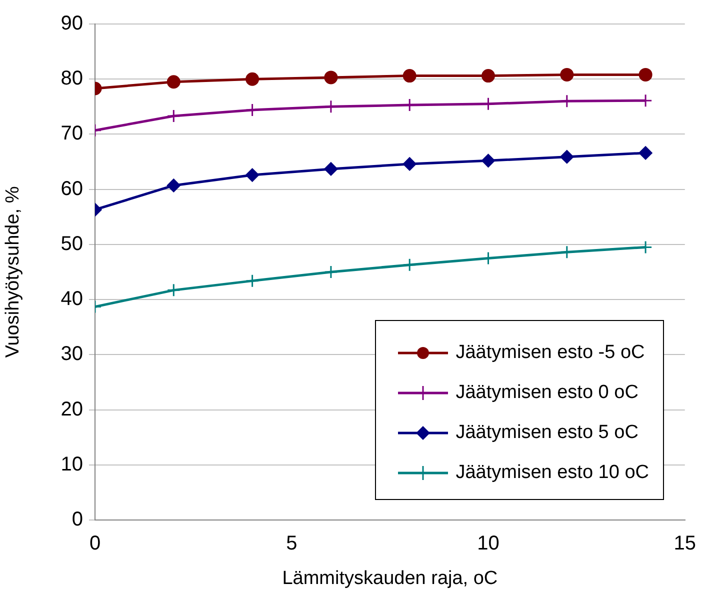 The width and height of the screenshot is (702, 590). What do you see at coordinates (71, 409) in the screenshot?
I see `y-tick-label: 20` at bounding box center [71, 409].